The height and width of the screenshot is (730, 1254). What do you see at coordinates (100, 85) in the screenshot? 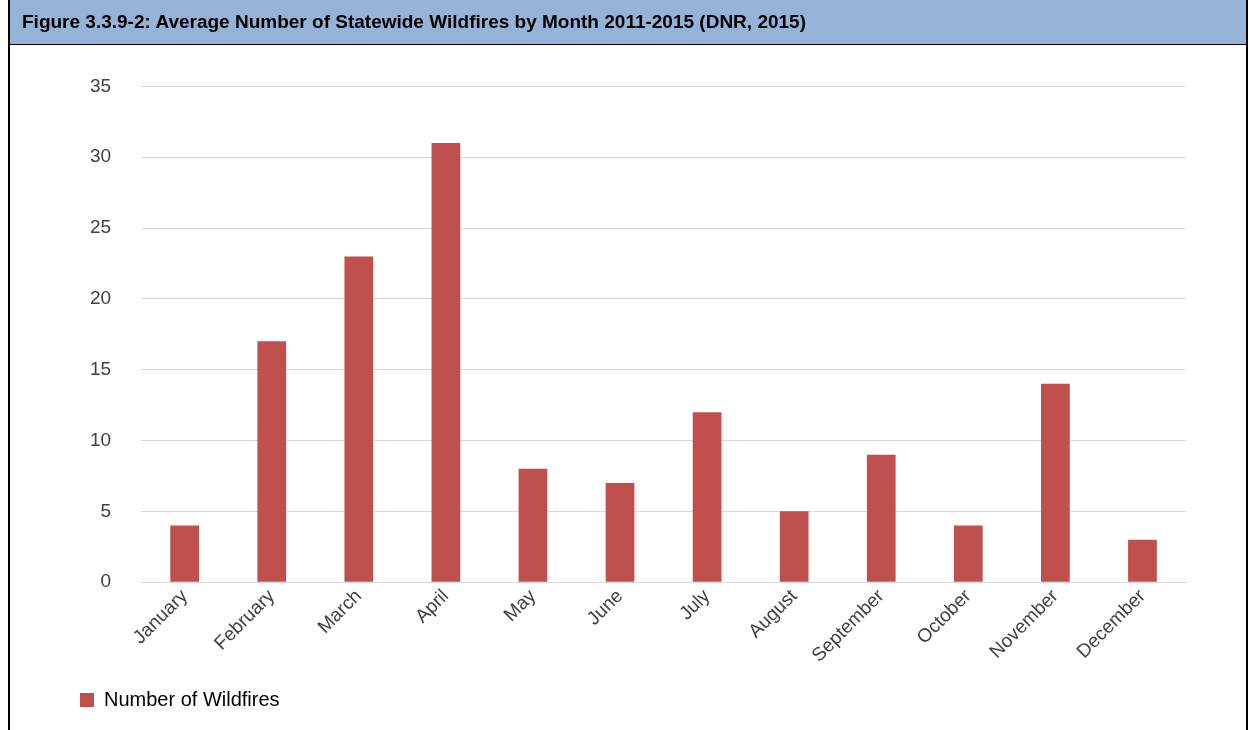
I see `y-tick-label: 35` at bounding box center [100, 85].